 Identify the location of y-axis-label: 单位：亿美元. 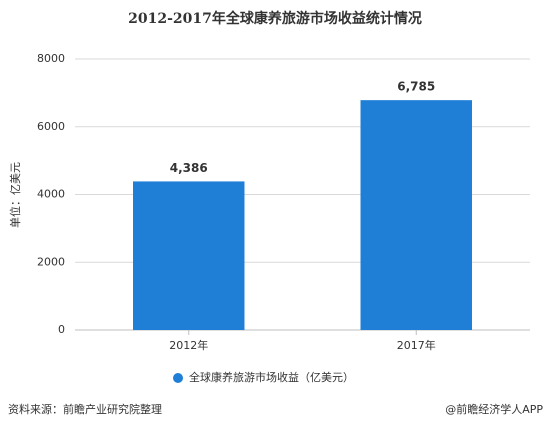
(15, 195).